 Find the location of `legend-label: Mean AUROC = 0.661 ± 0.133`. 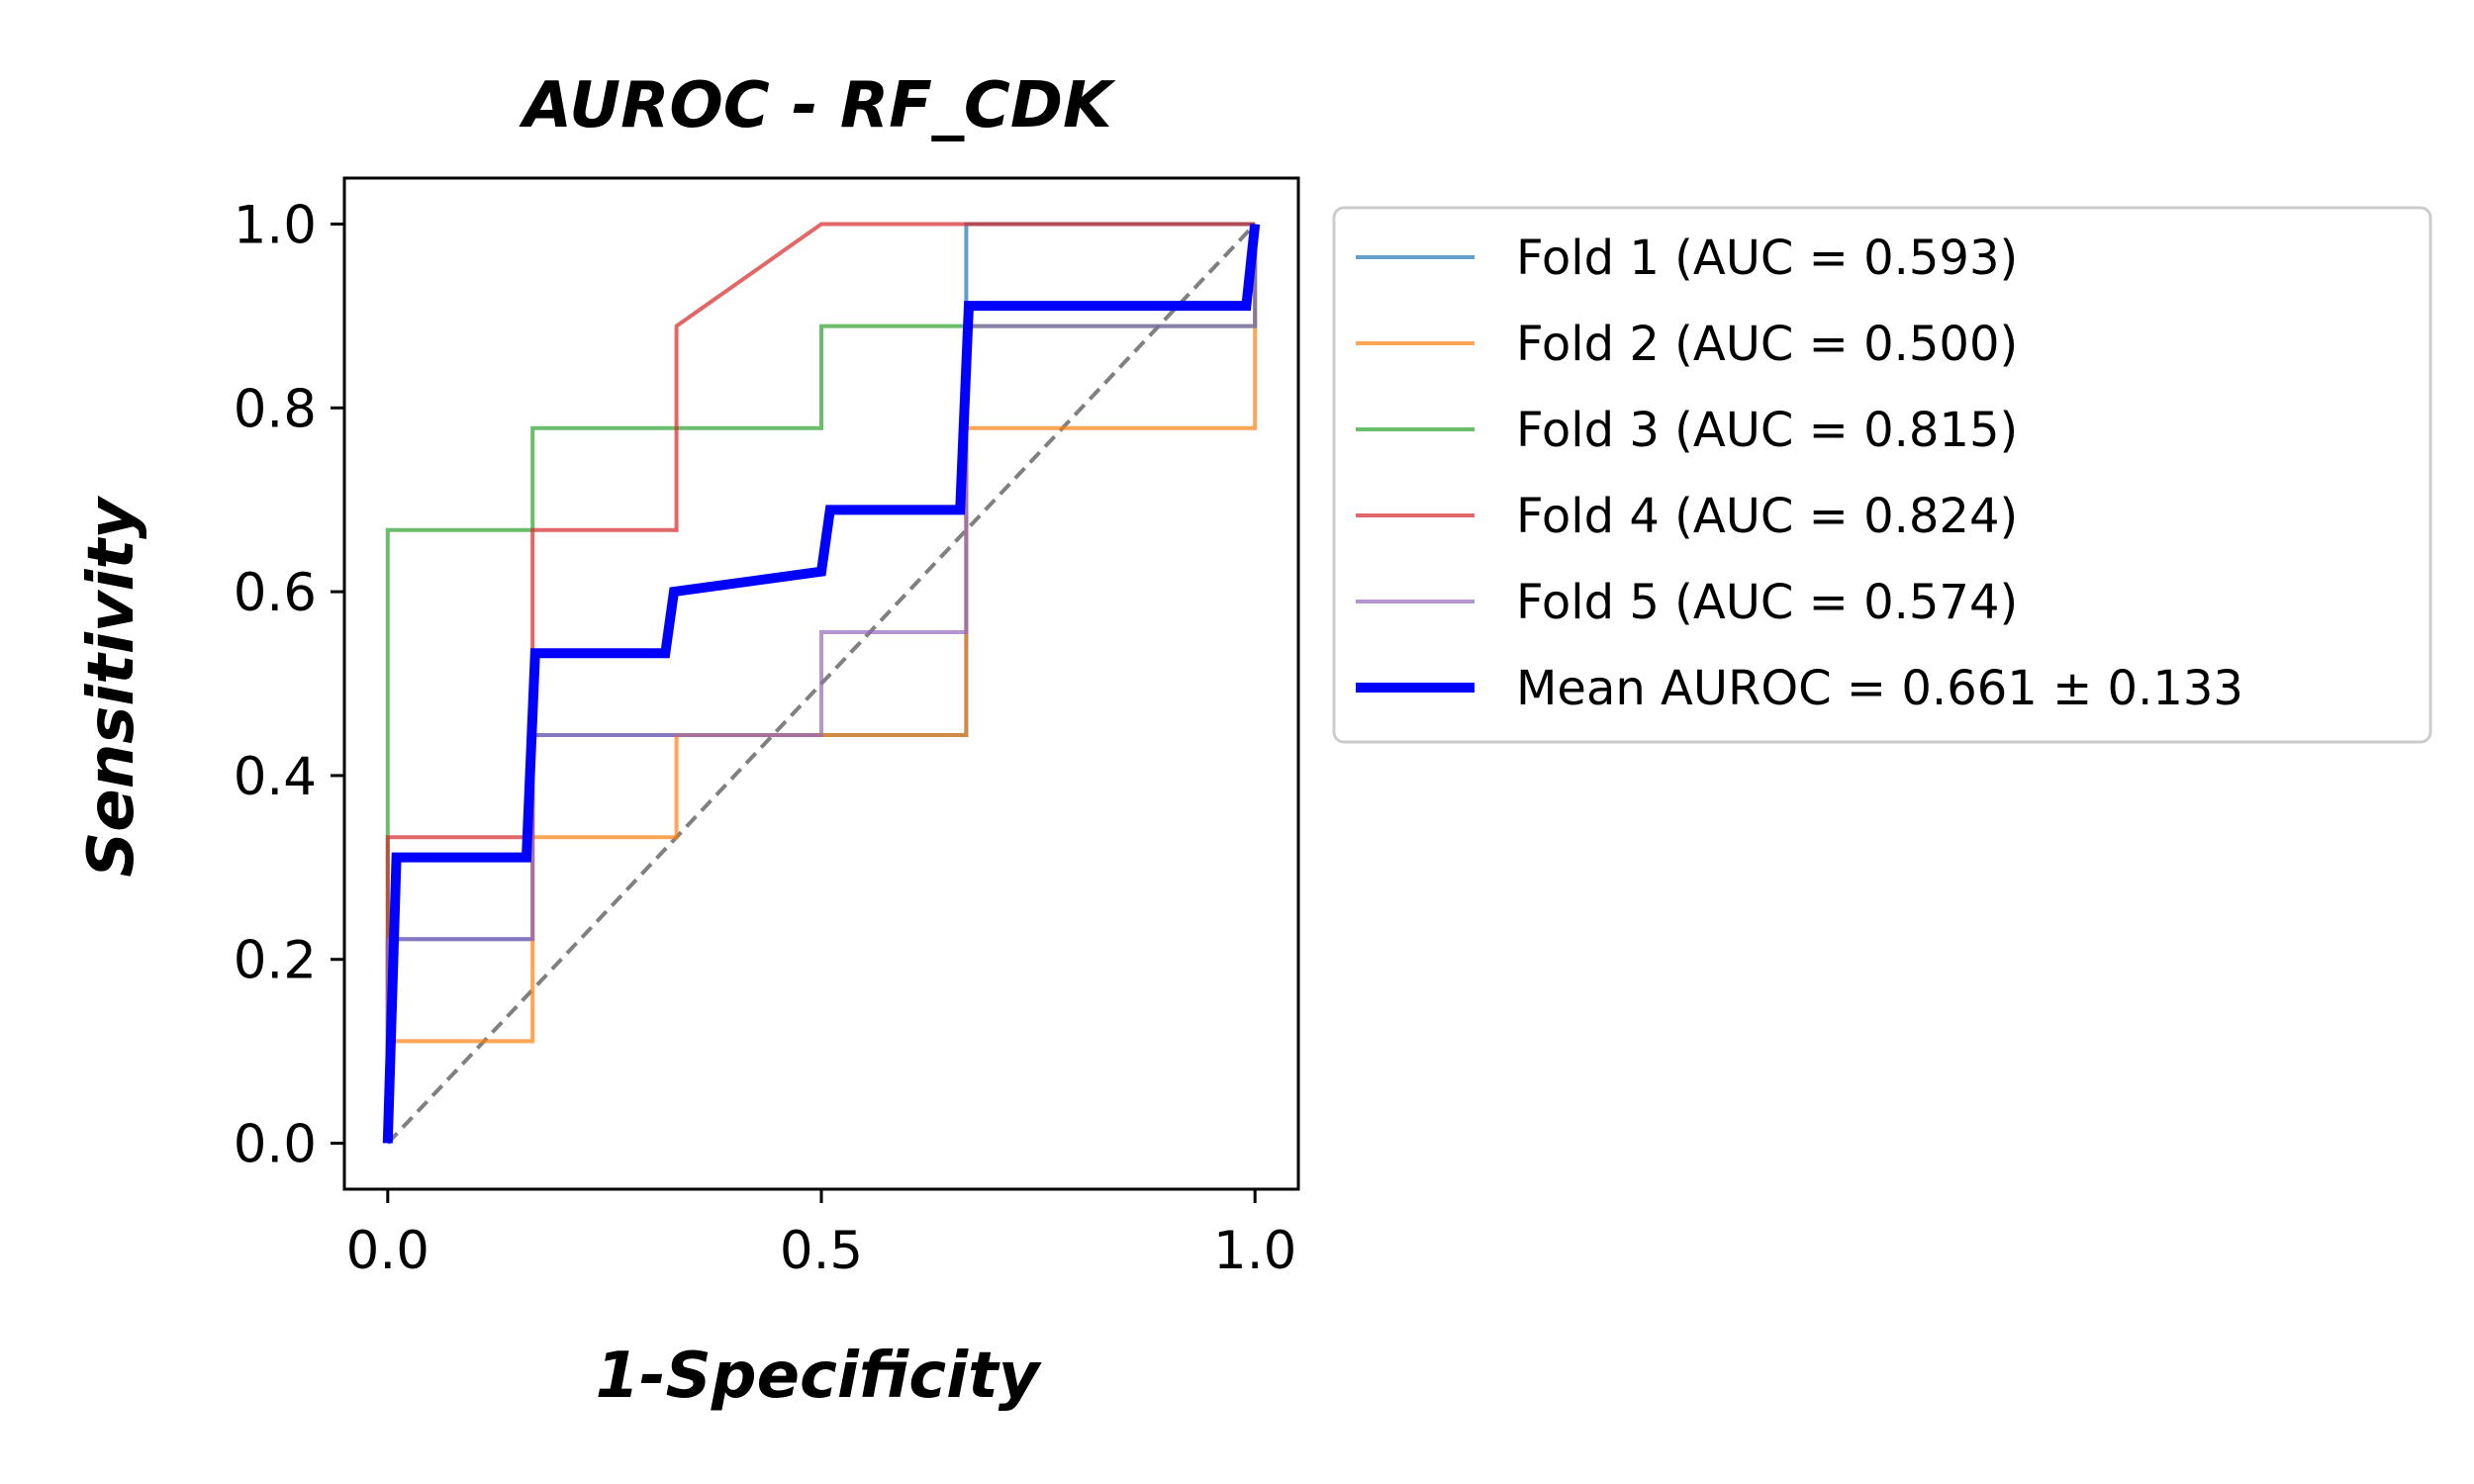

legend-label: Mean AUROC = 0.661 ± 0.133 is located at coordinates (1879, 688).